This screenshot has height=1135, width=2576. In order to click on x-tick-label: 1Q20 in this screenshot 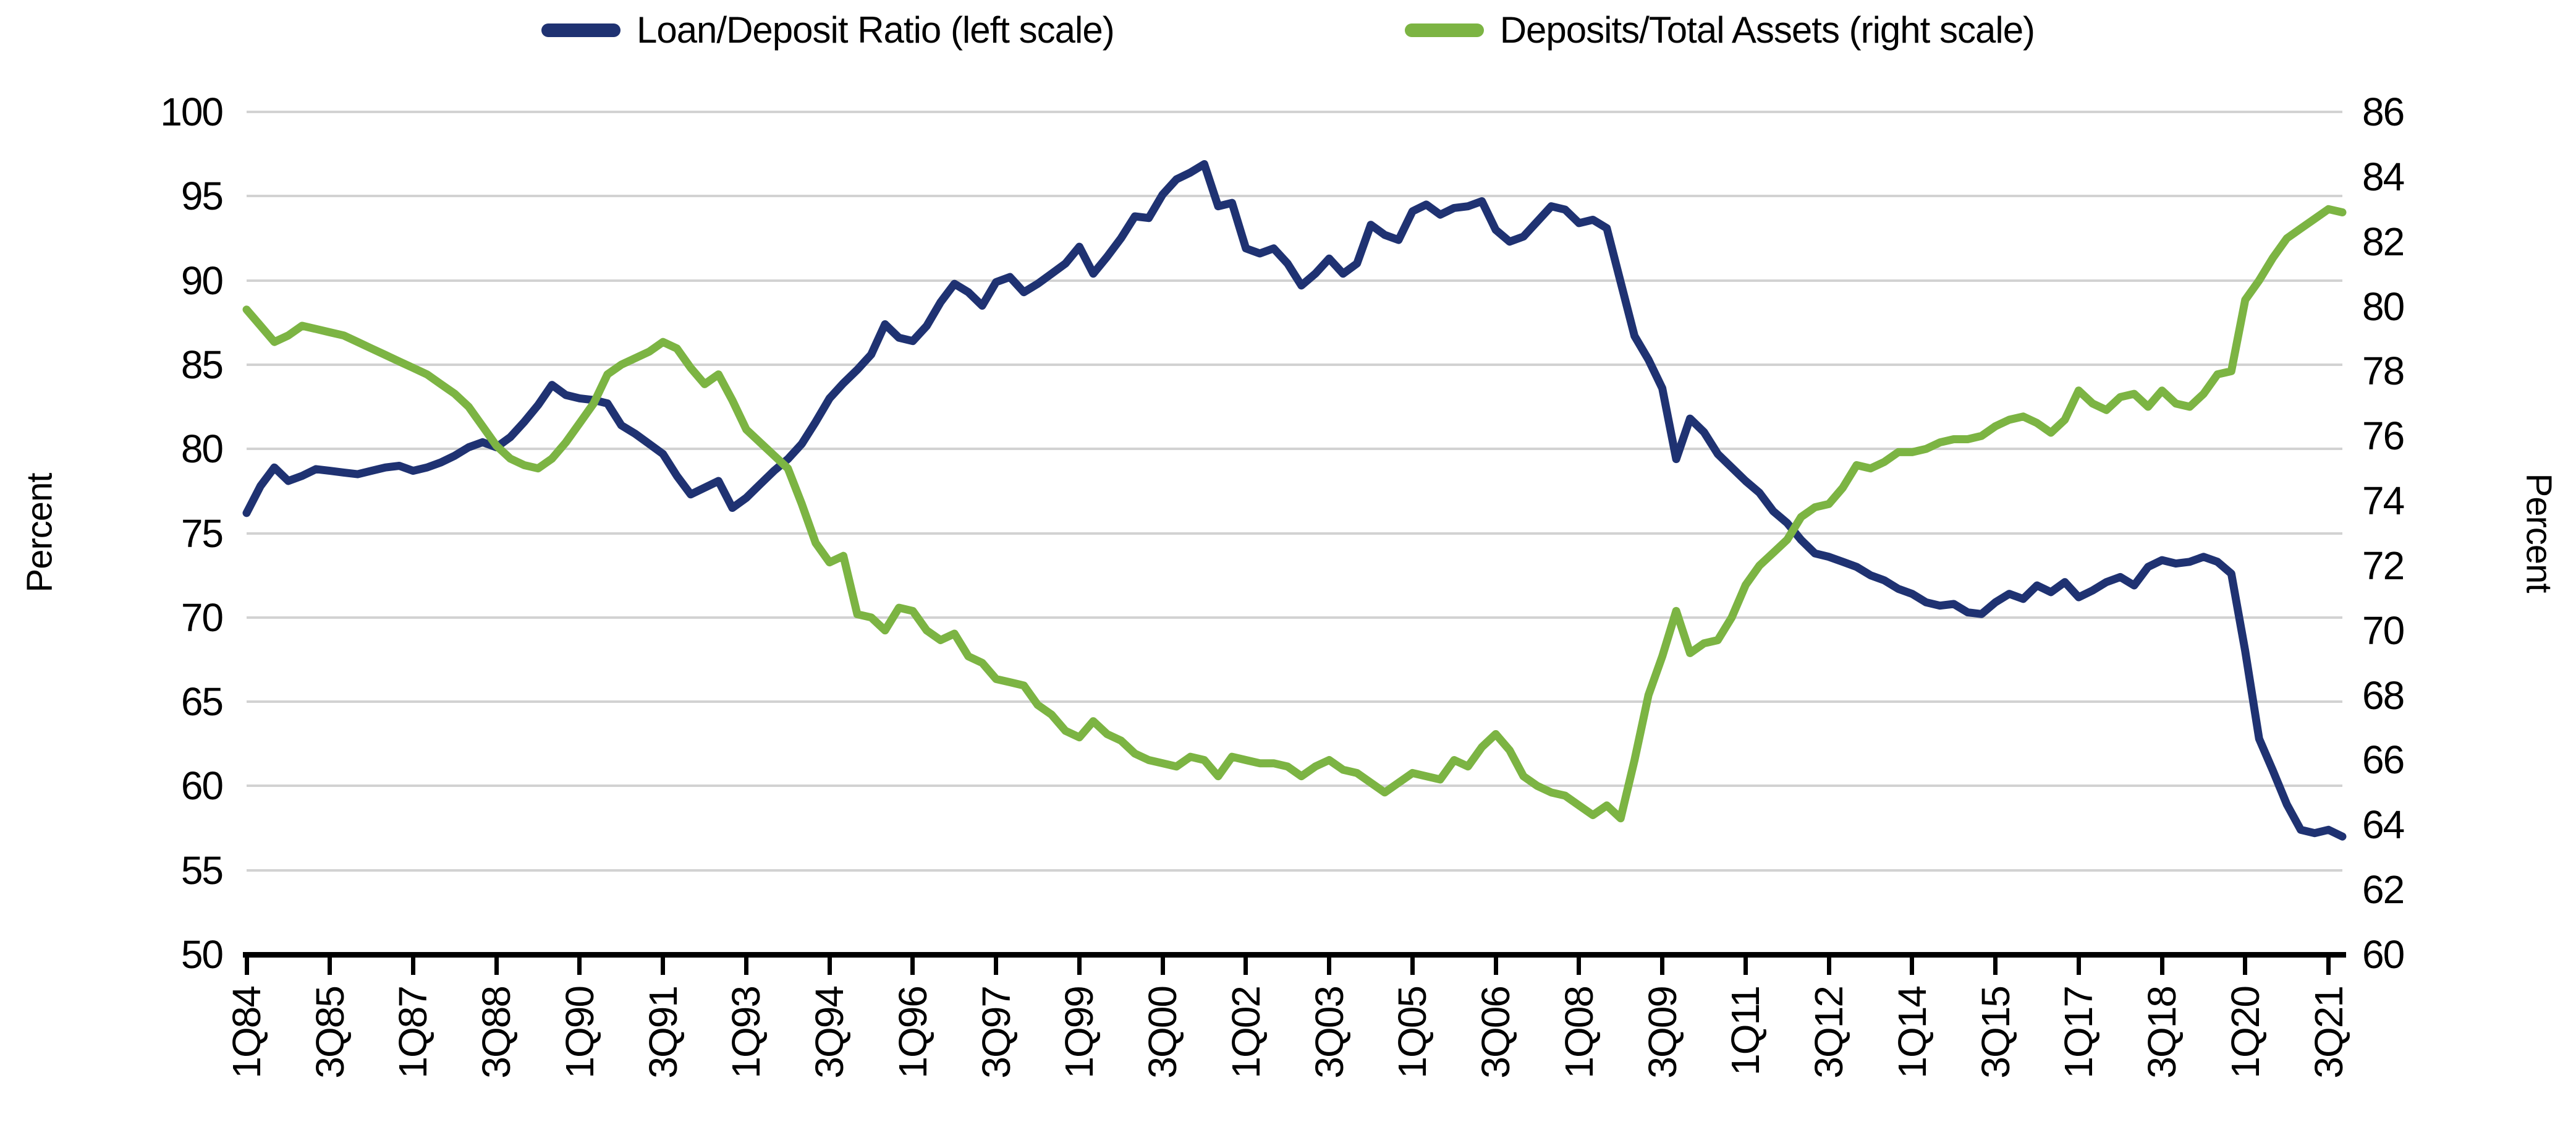, I will do `click(2245, 1033)`.